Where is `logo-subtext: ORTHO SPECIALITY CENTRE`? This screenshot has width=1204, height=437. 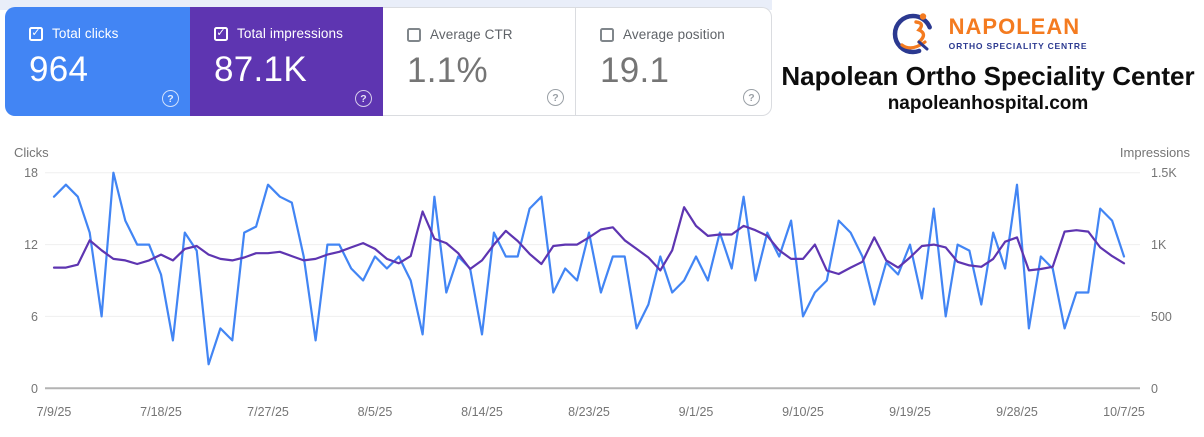 logo-subtext: ORTHO SPECIALITY CENTRE is located at coordinates (1018, 45).